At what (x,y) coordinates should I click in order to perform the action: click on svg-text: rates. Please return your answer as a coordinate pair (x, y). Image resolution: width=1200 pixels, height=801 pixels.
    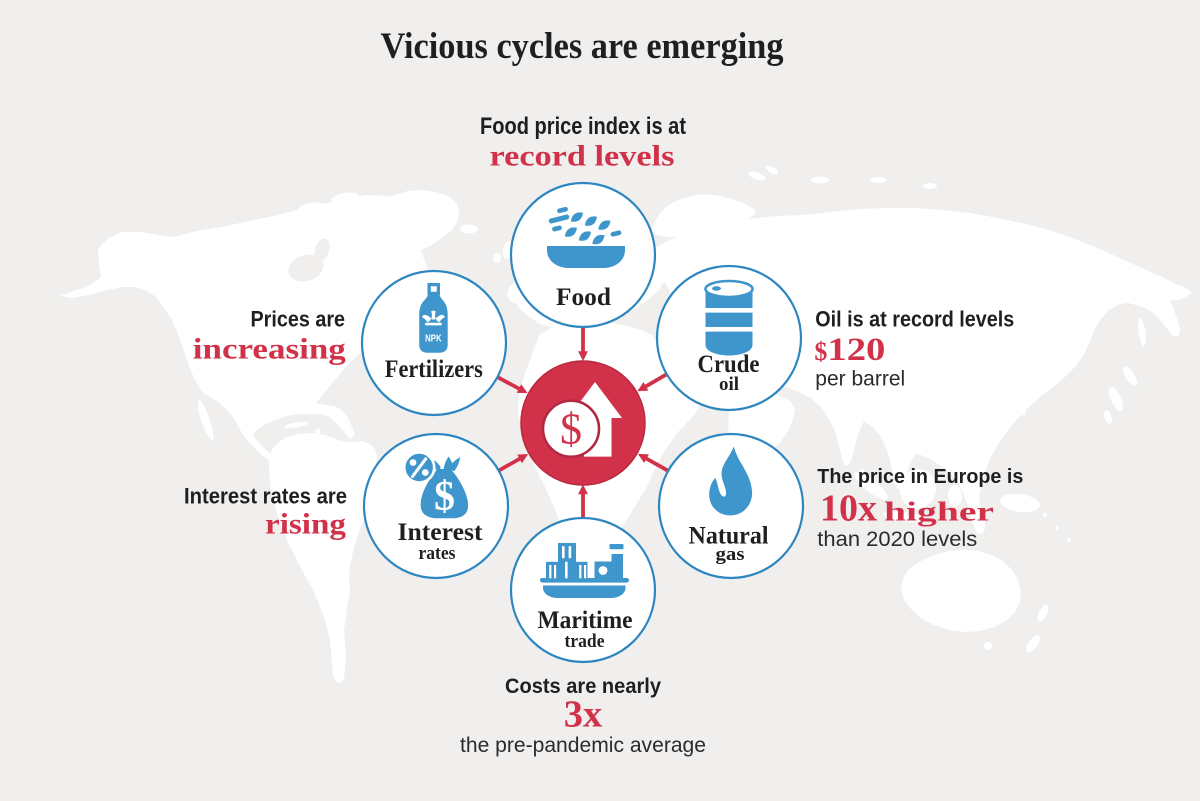
    Looking at the image, I should click on (437, 553).